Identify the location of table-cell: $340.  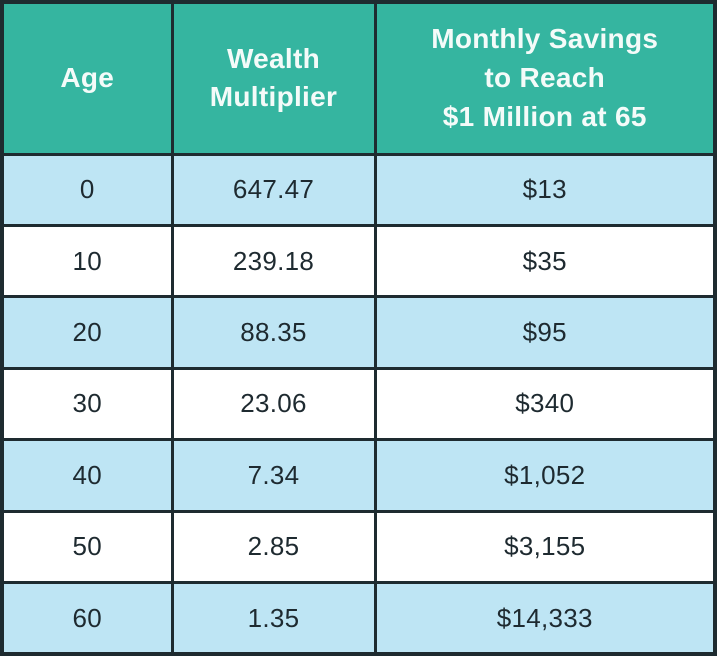
(545, 404).